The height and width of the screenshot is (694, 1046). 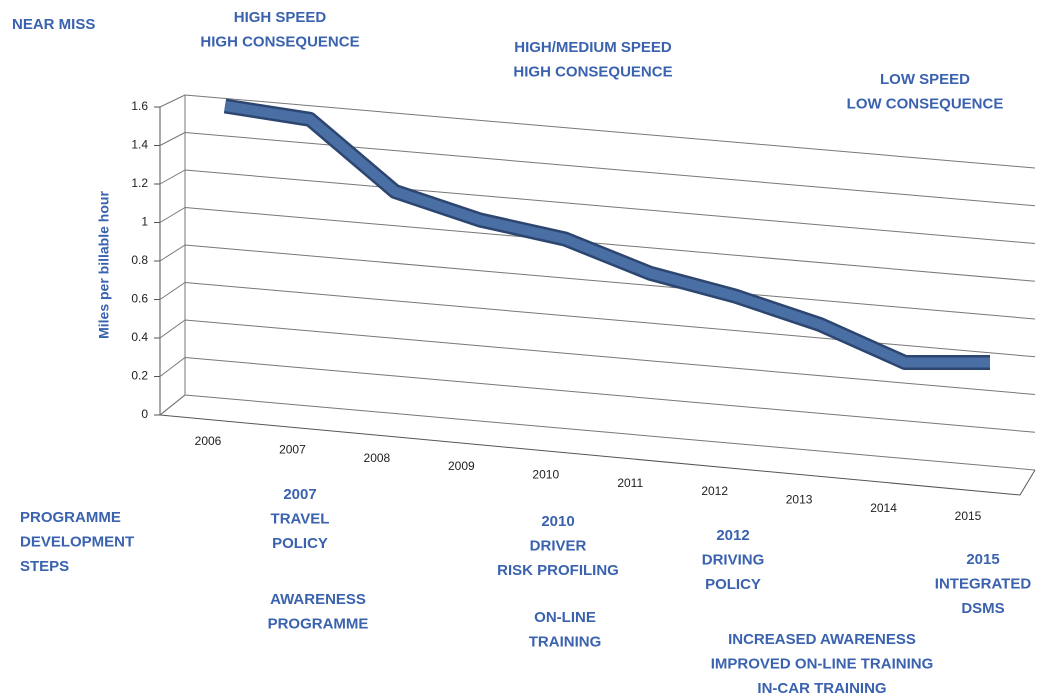 What do you see at coordinates (139, 337) in the screenshot?
I see `y-tick-label: 0.4` at bounding box center [139, 337].